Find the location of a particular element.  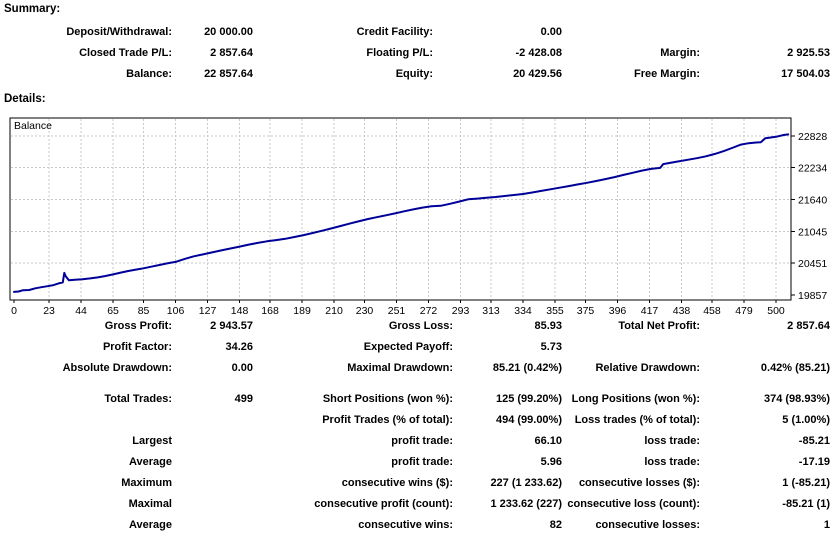

stat-label: Short Positions (won %): is located at coordinates (387, 399).